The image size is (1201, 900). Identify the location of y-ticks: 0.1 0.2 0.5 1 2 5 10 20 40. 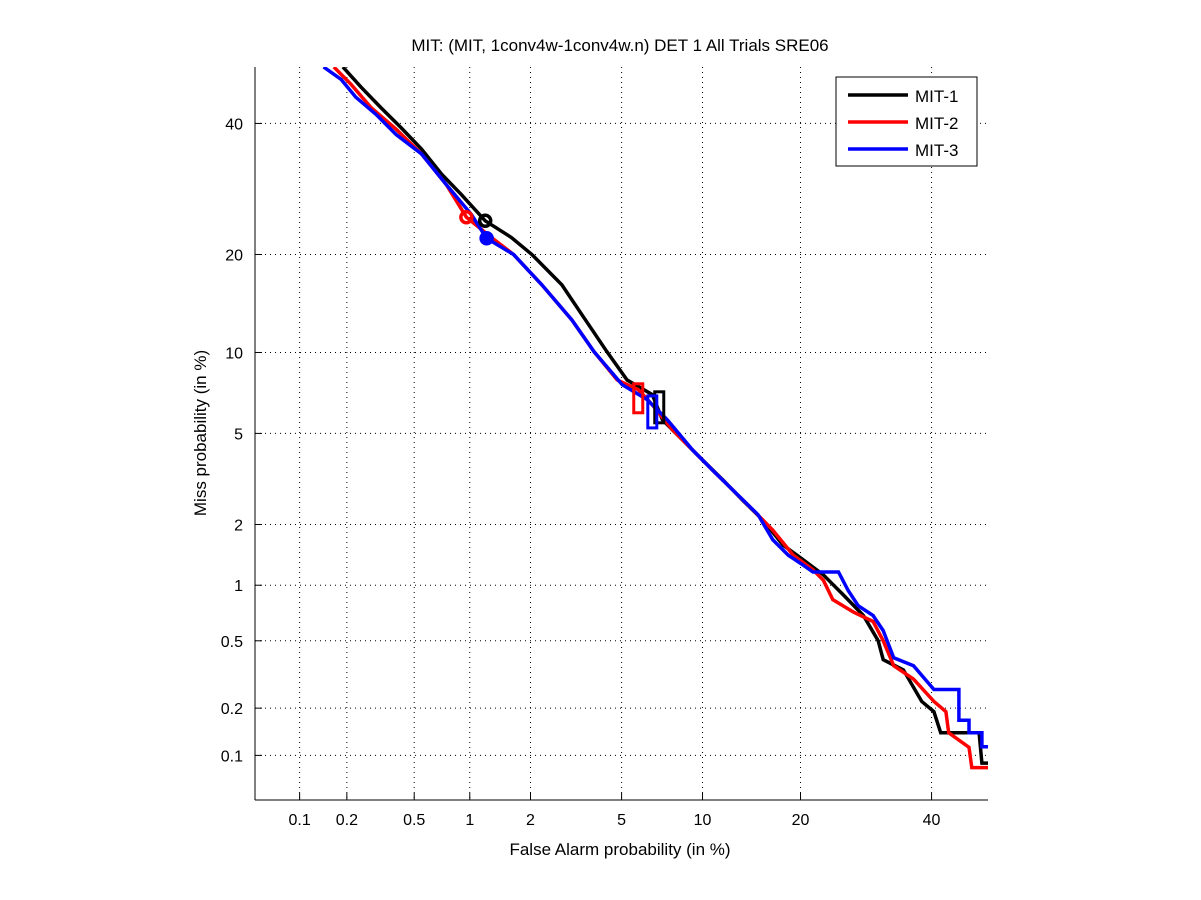
(241, 440).